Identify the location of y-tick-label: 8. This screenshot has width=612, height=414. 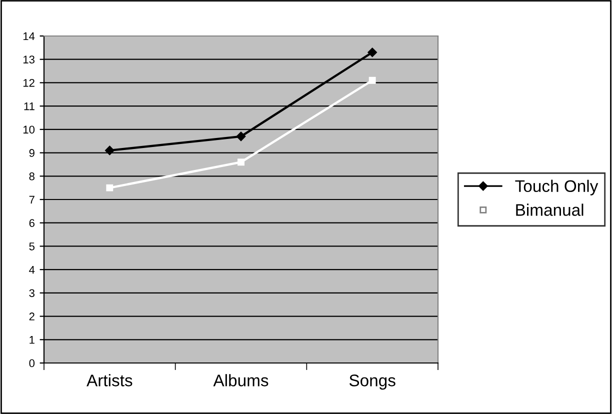
(31, 176).